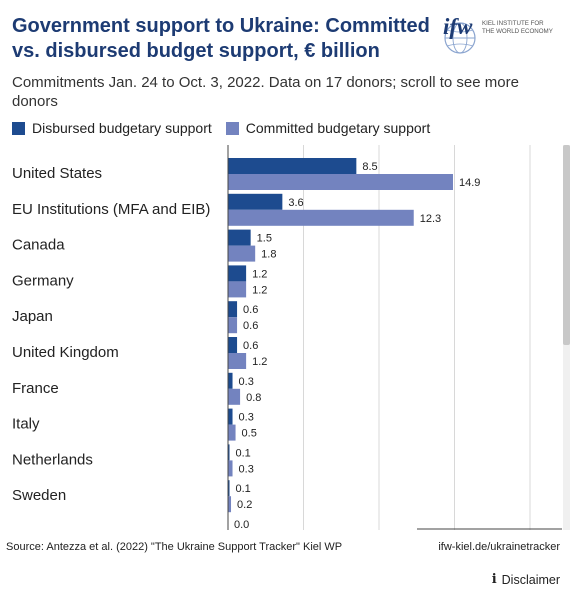 The height and width of the screenshot is (600, 570). Describe the element at coordinates (499, 547) in the screenshot. I see `source-link: ifw-kiel.de/ukrainetracker` at that location.